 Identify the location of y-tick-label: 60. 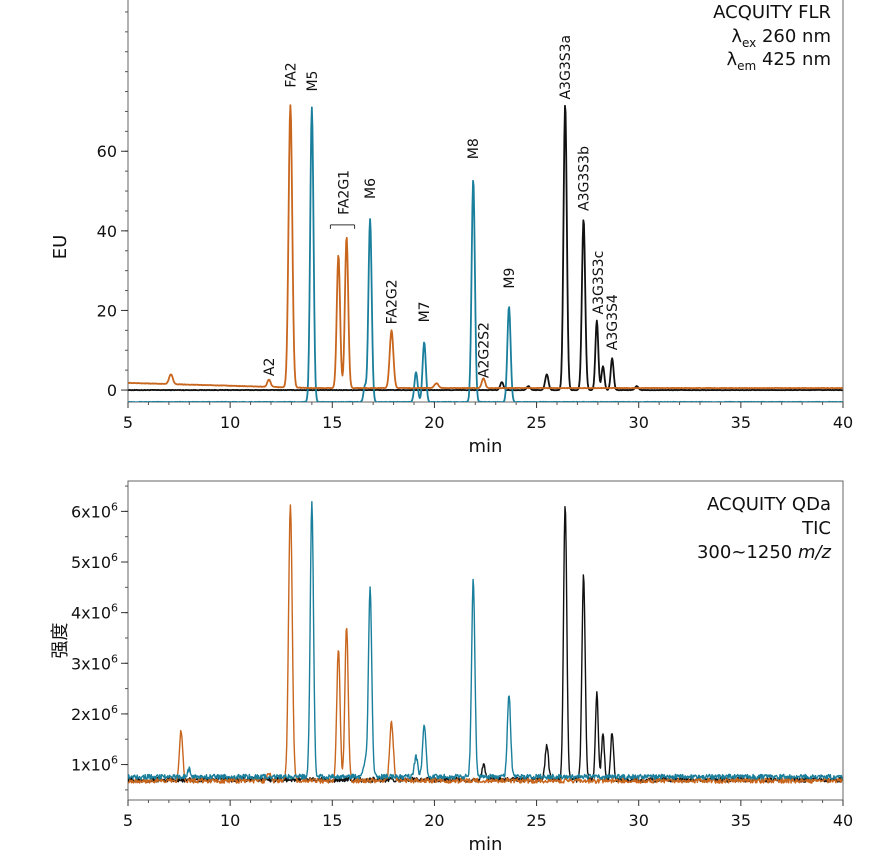
(107, 151).